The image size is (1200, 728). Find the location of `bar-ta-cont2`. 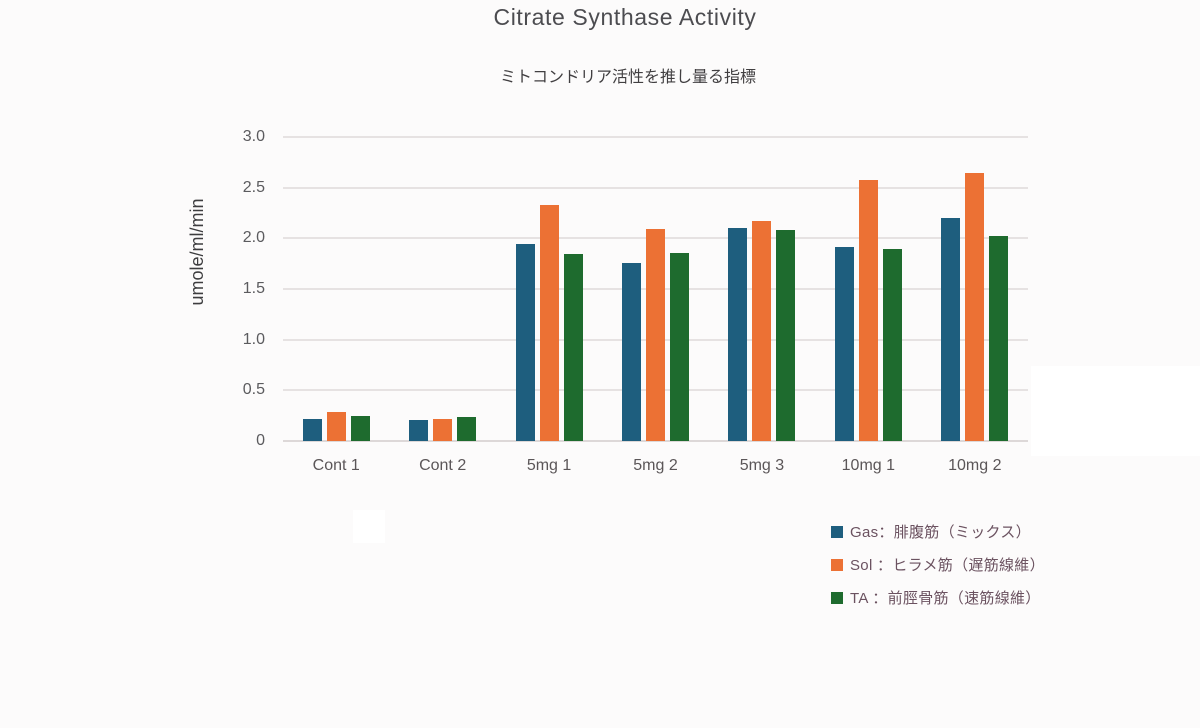

bar-ta-cont2 is located at coordinates (467, 428).